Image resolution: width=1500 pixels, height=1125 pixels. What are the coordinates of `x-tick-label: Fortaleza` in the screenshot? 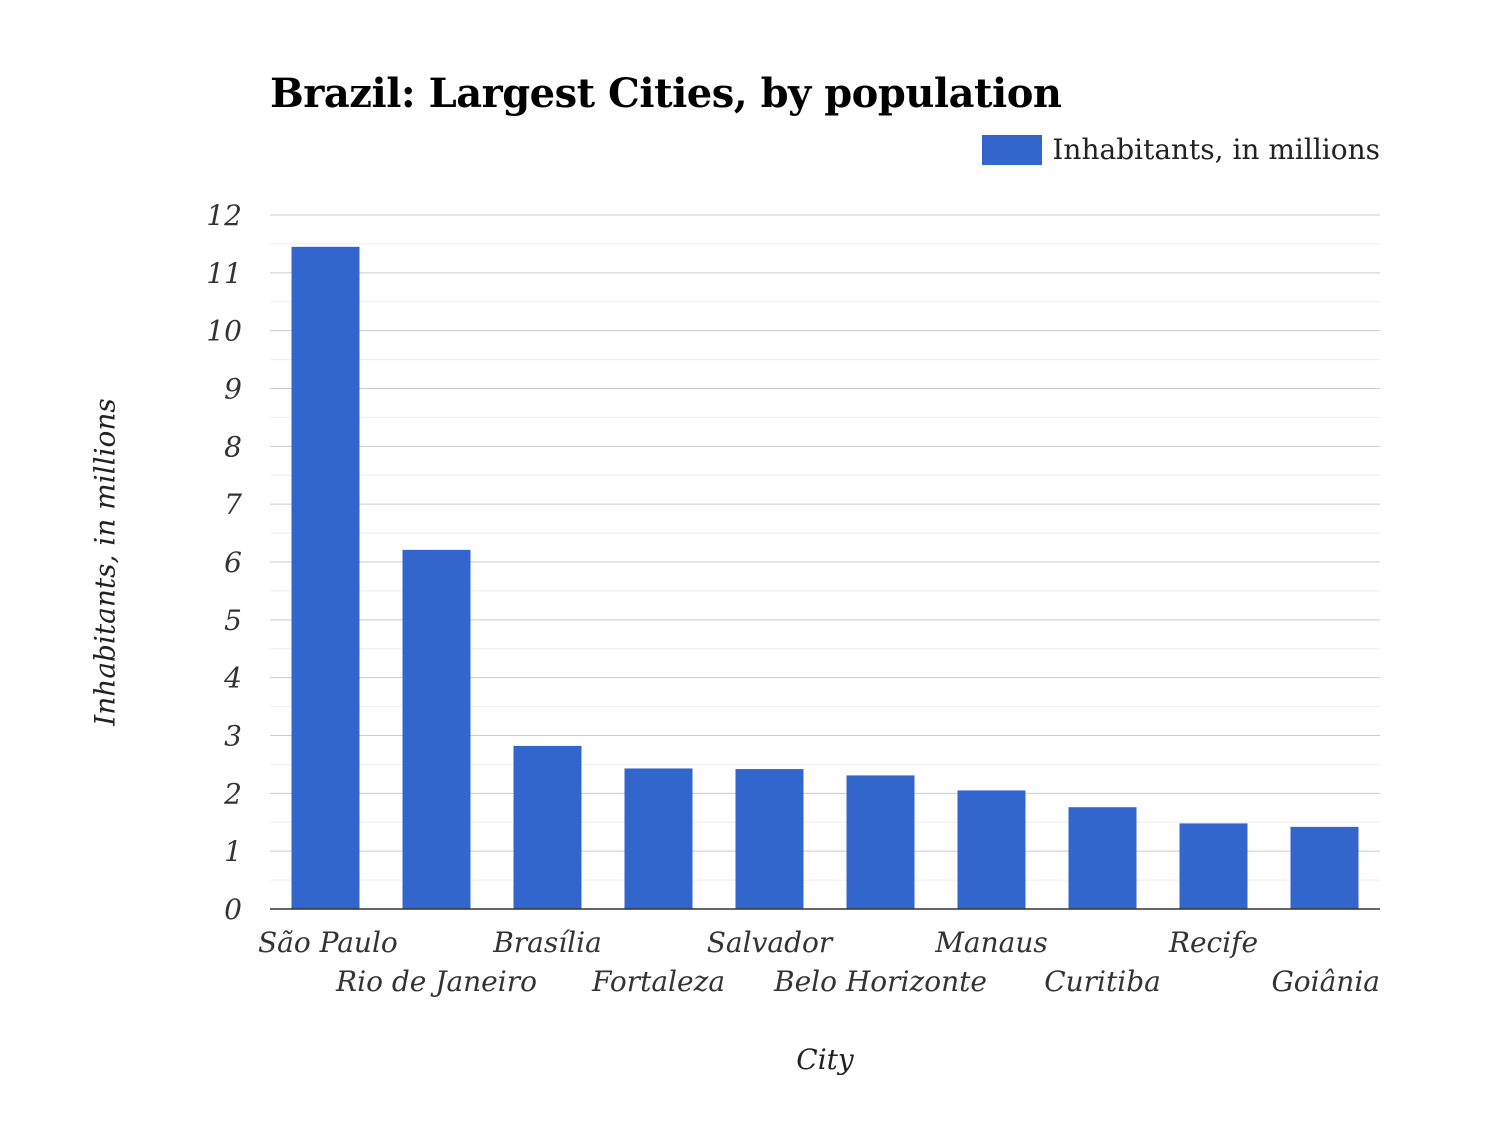 It's located at (658, 981).